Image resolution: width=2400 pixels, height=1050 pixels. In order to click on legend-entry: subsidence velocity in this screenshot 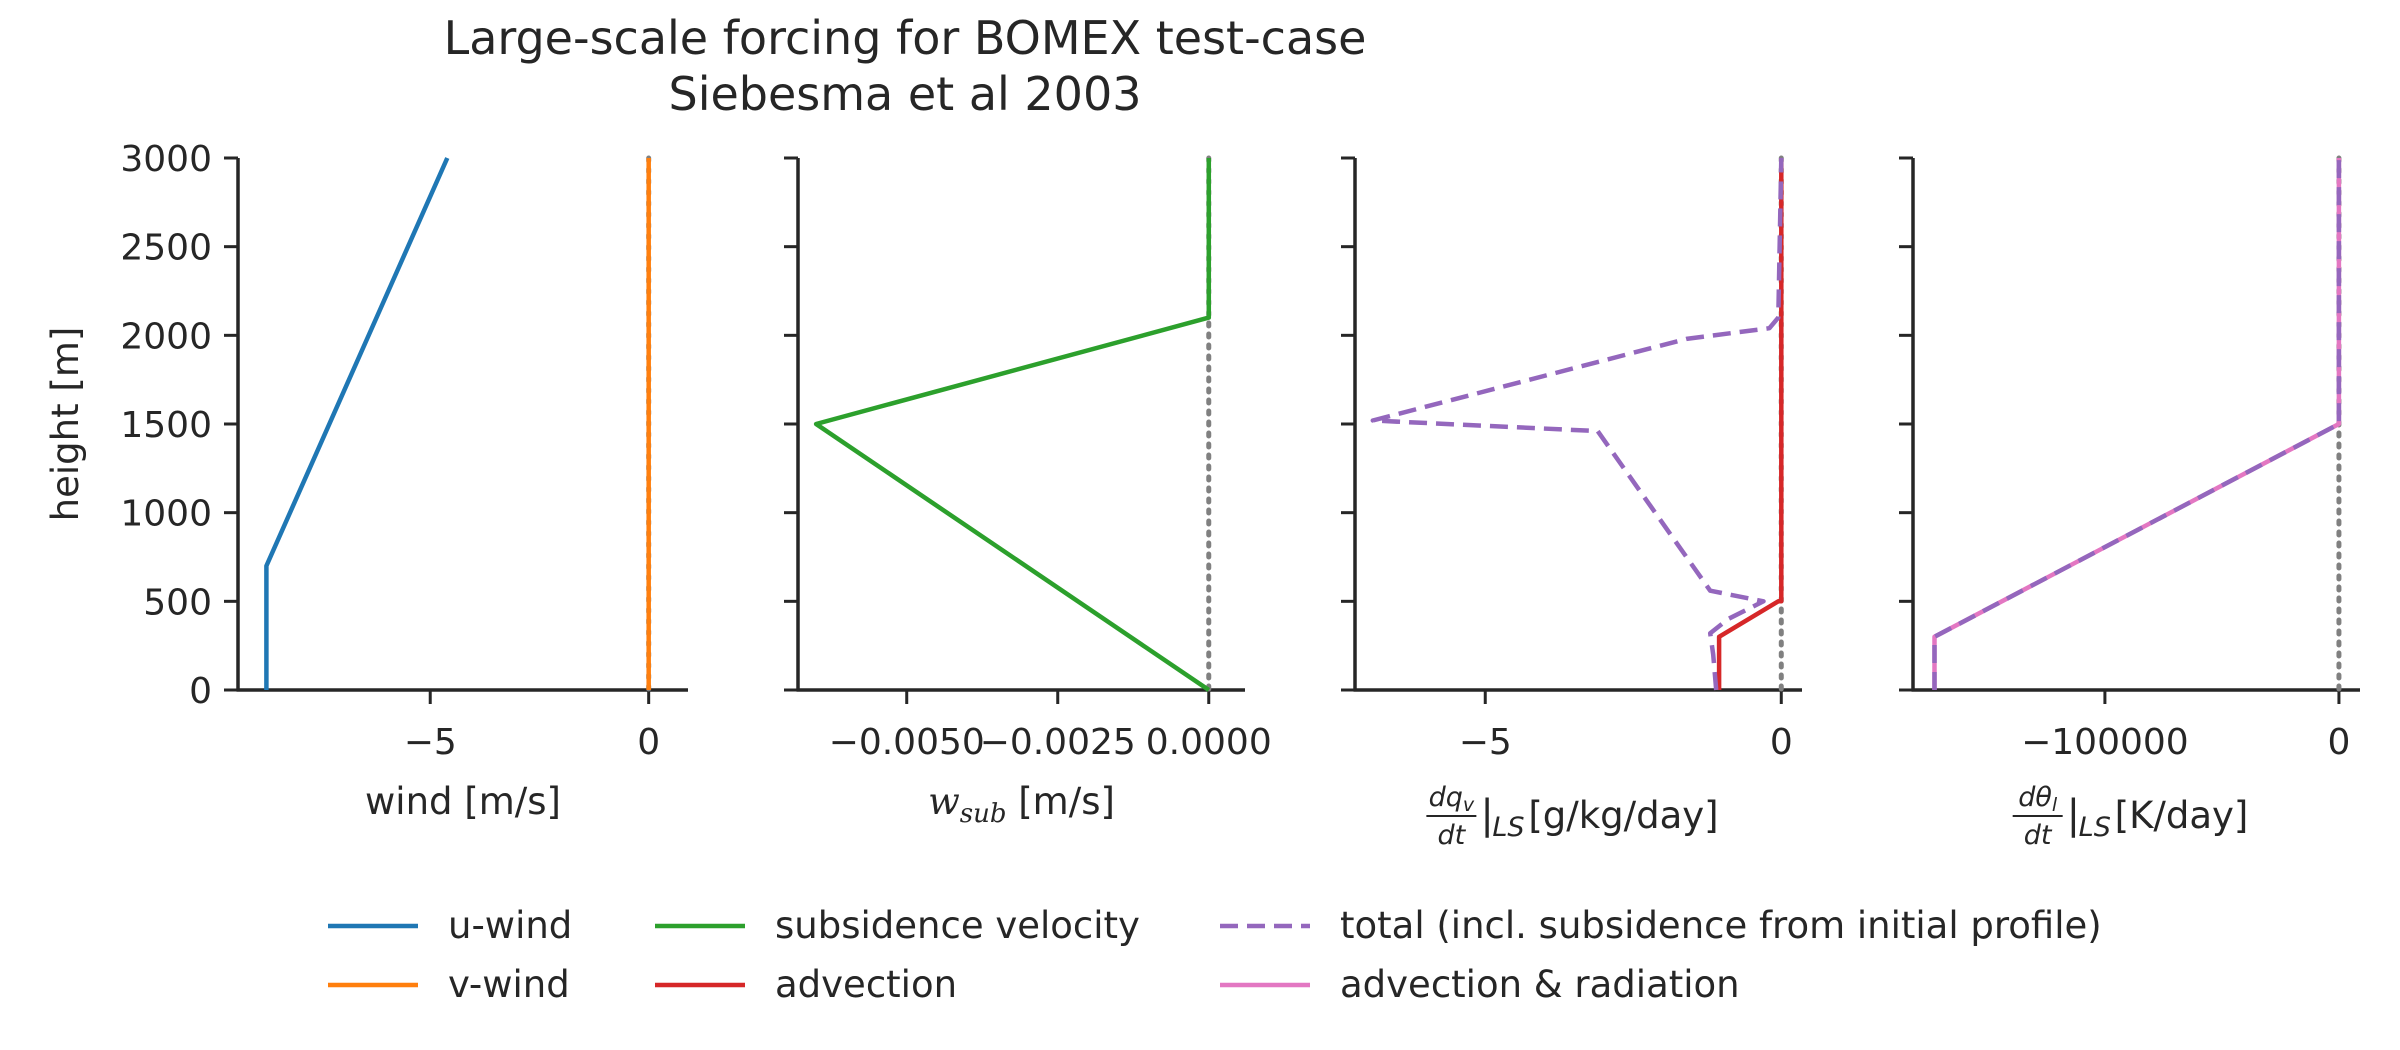, I will do `click(897, 925)`.